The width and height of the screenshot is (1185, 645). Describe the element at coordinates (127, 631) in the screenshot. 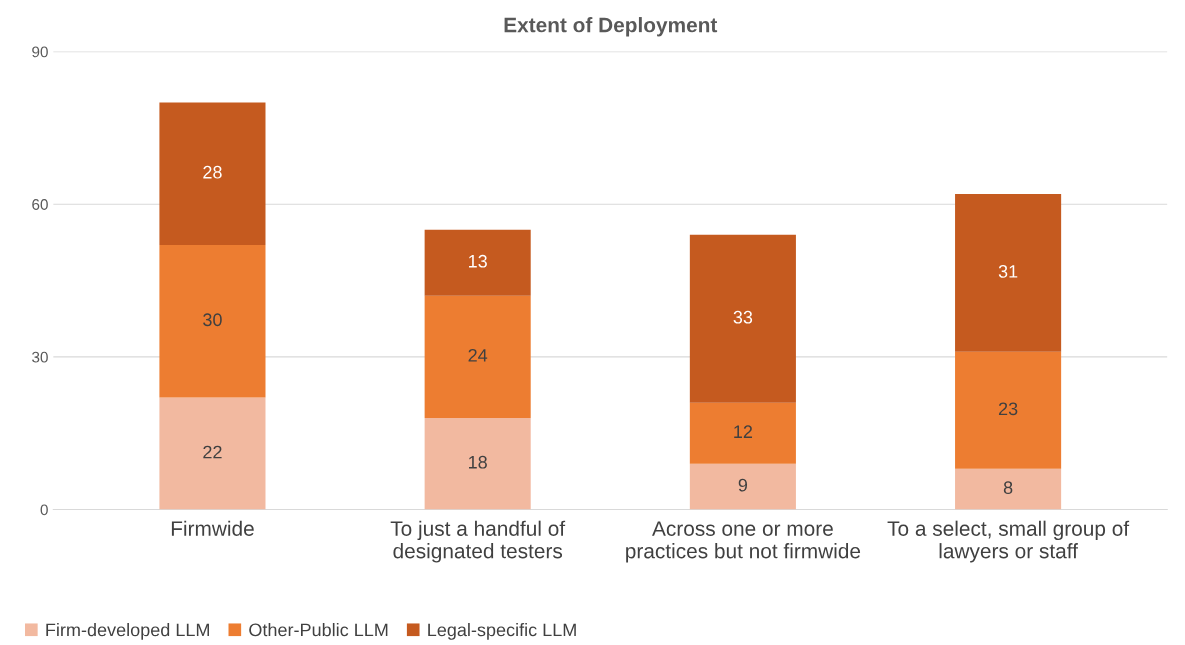

I see `legend-label: Firm-developed LLM` at that location.